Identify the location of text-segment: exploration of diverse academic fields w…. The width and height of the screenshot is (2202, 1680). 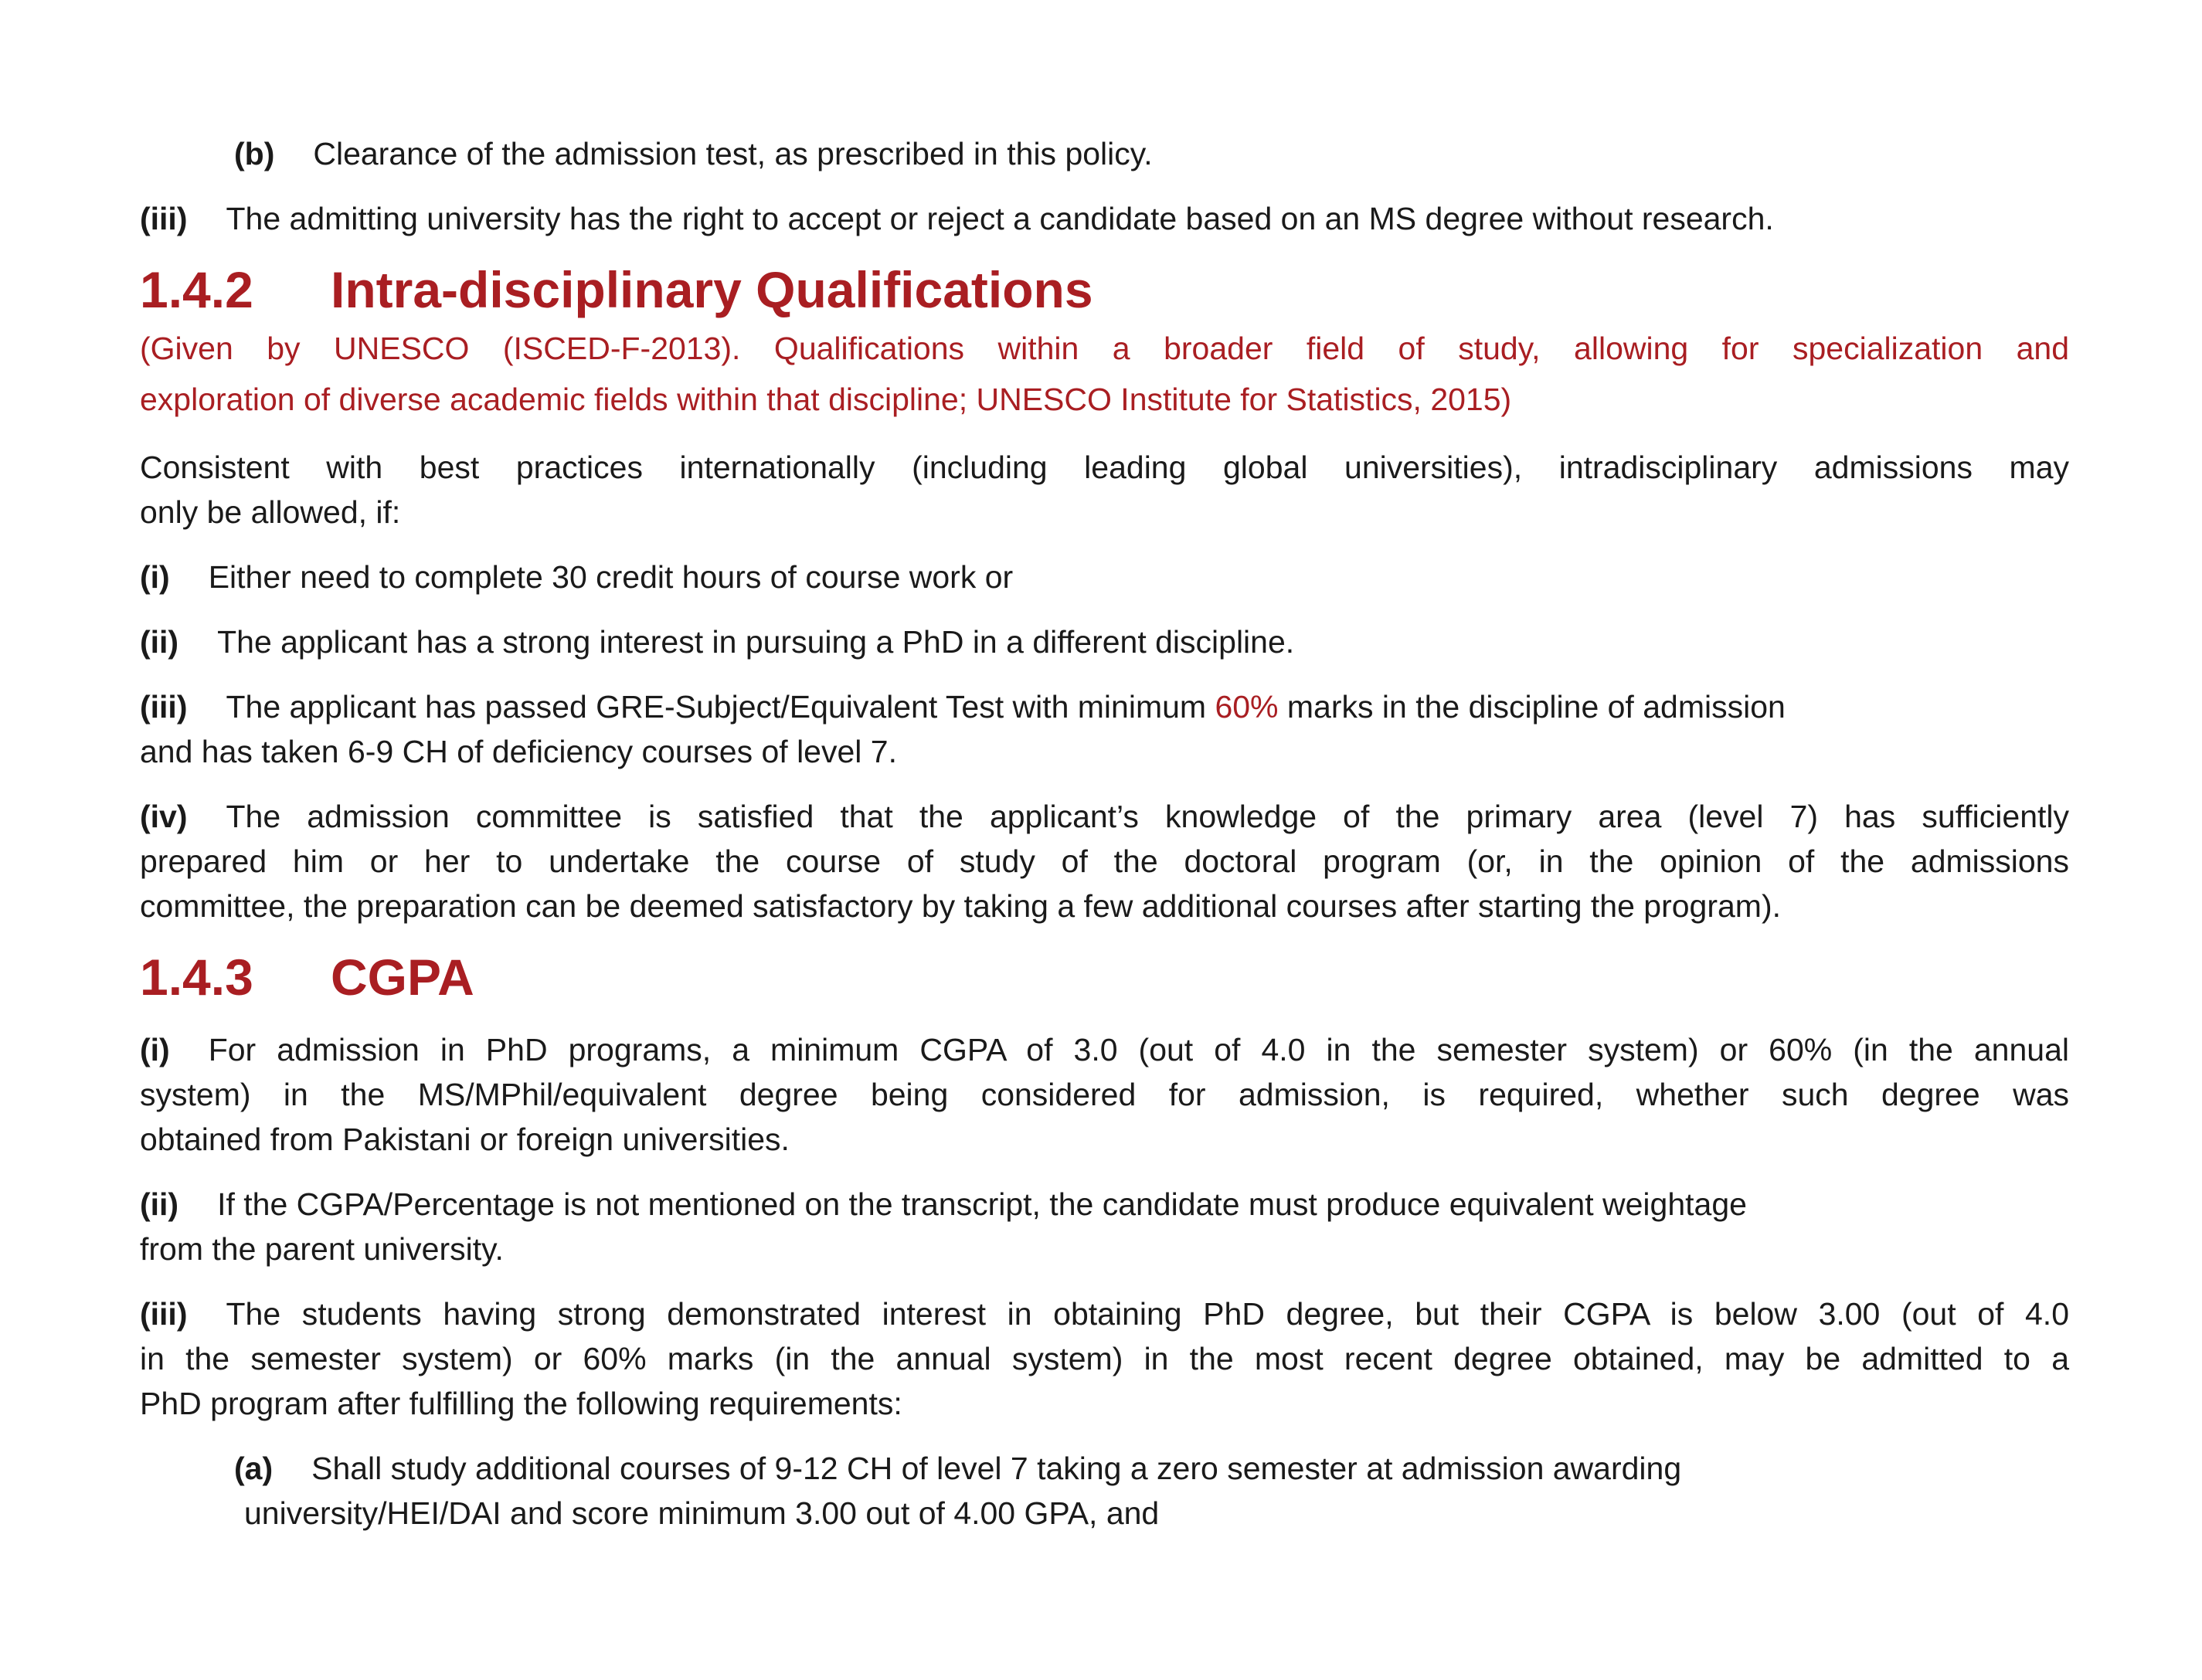
(826, 399).